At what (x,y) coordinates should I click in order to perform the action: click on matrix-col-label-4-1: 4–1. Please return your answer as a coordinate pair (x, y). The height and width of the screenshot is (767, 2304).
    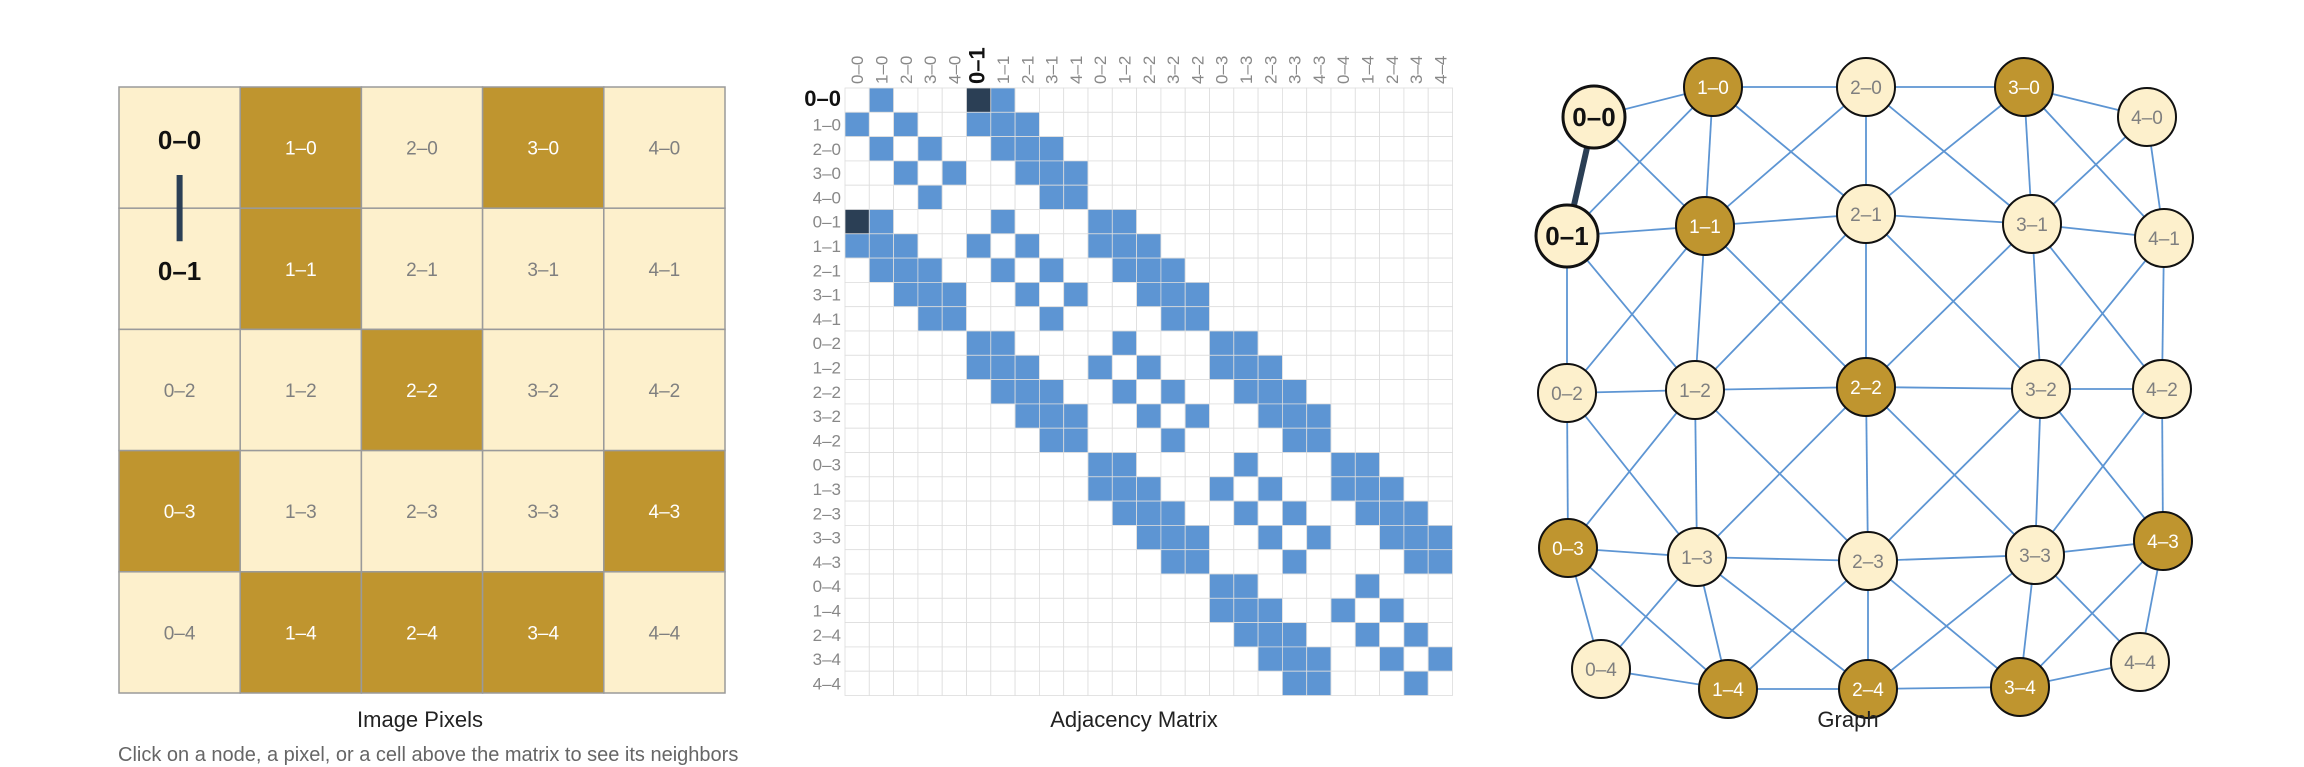
    Looking at the image, I should click on (1076, 70).